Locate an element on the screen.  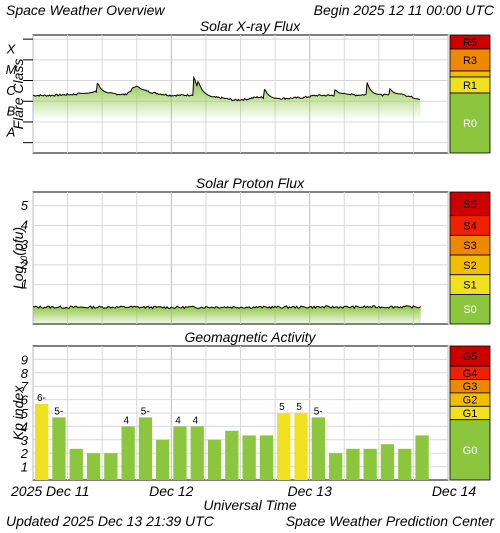
xray-scale-label: R1 is located at coordinates (470, 86).